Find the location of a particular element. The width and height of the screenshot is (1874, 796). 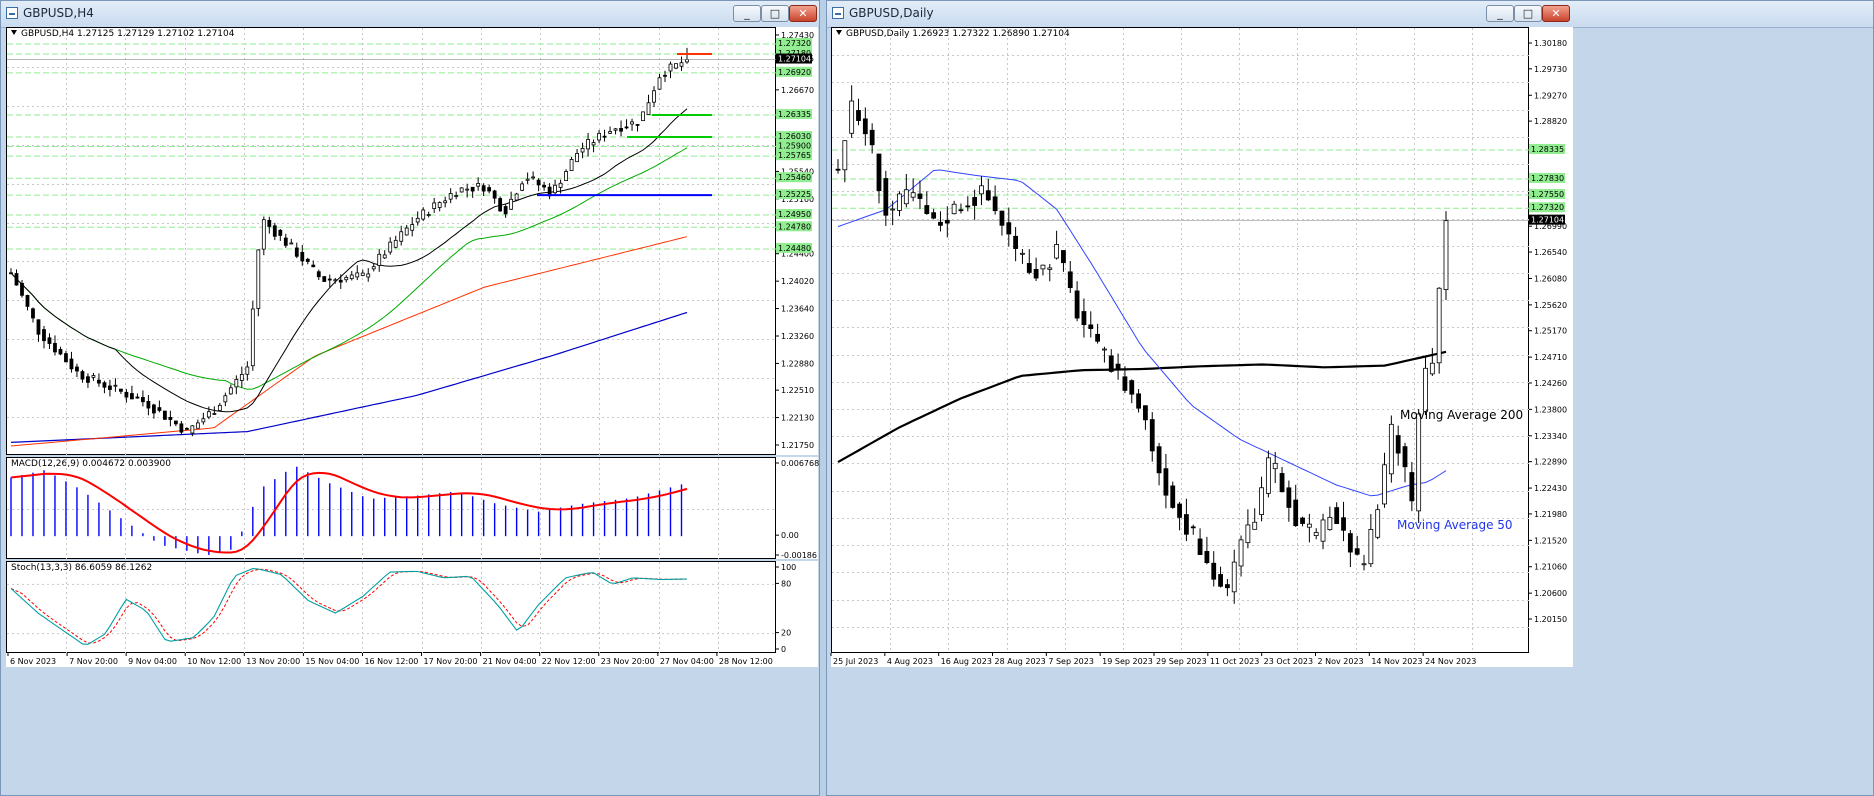

h4-time-label: 10 Nov 12:00 is located at coordinates (214, 661).